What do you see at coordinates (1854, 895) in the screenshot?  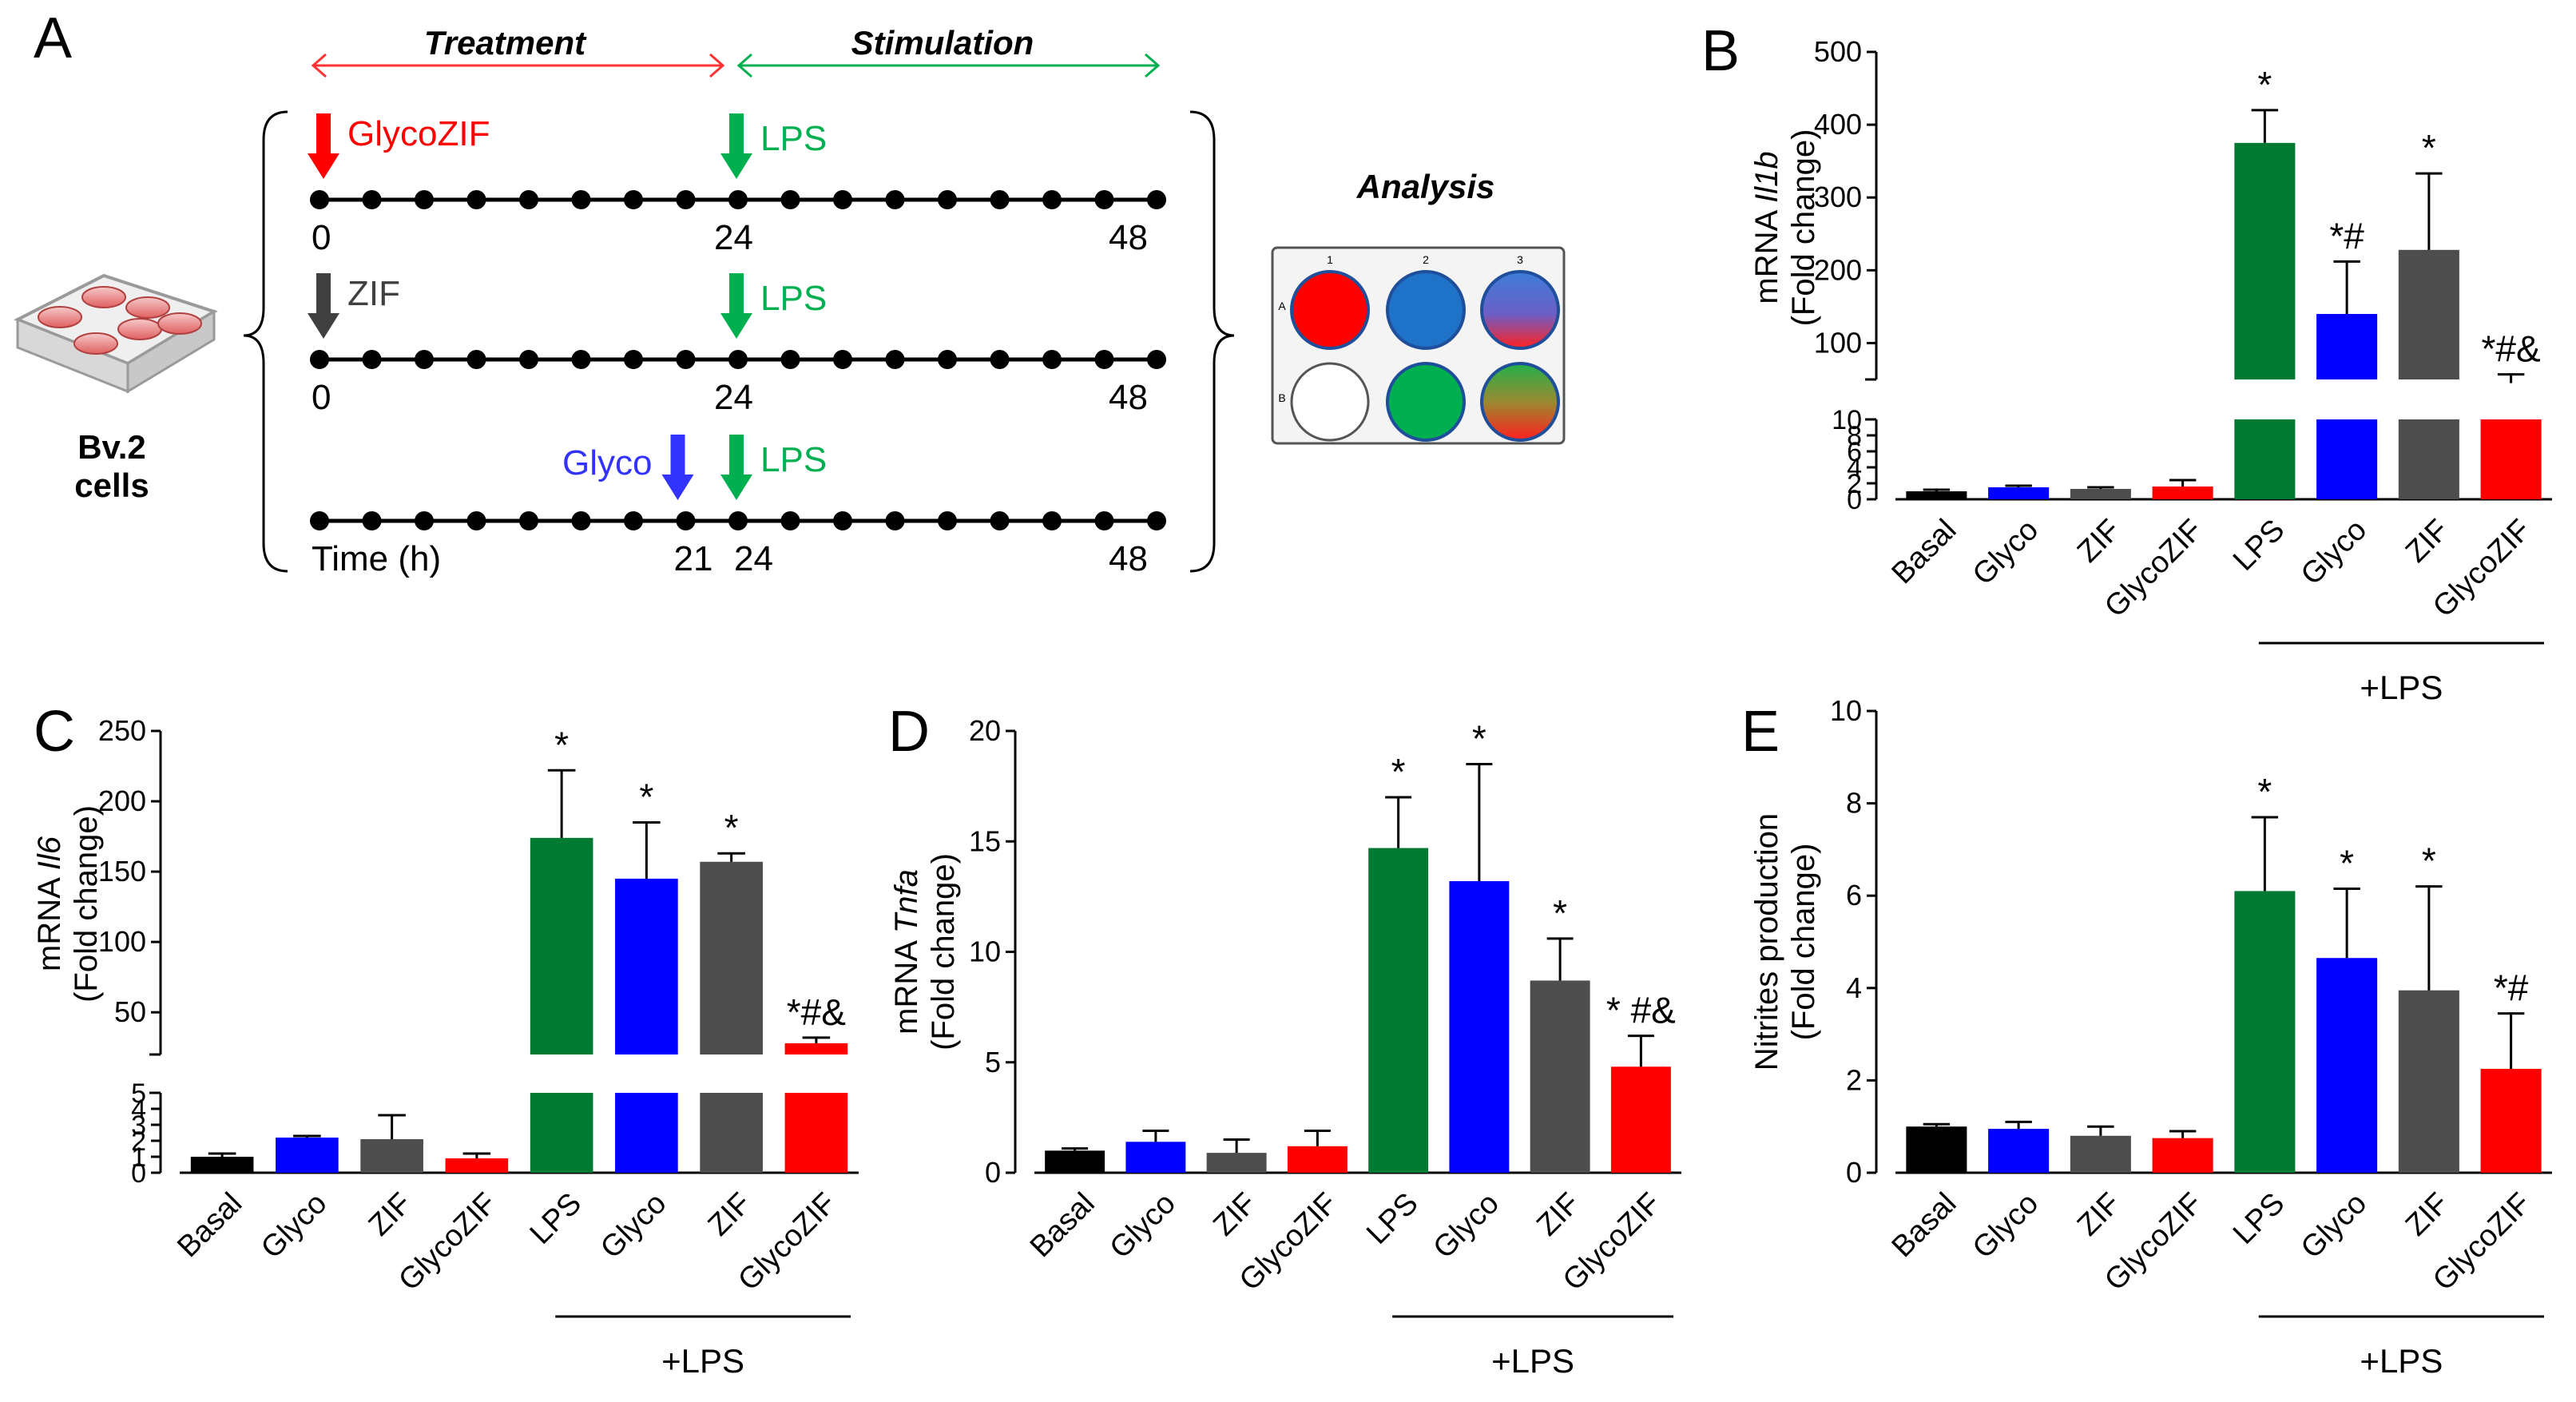 I see `chart-e-y-tick-label: 6` at bounding box center [1854, 895].